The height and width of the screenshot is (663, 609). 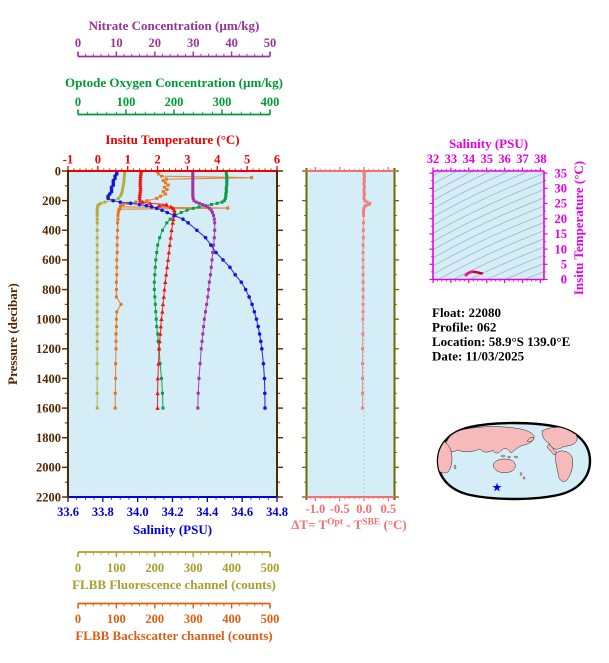 I want to click on nitrate-tick-label: 40, so click(x=231, y=43).